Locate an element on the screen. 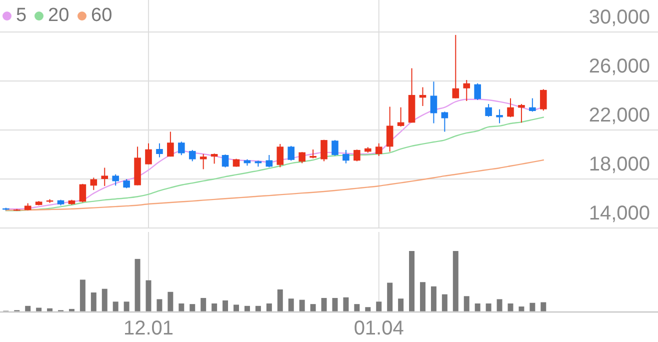  x-tick-label: 01.04 is located at coordinates (379, 328).